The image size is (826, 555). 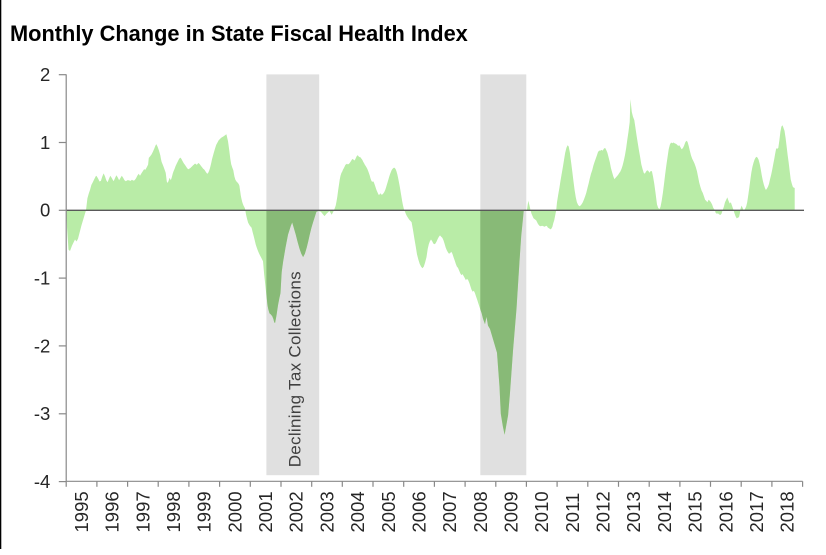 What do you see at coordinates (234, 511) in the screenshot?
I see `svg-text: 2000` at bounding box center [234, 511].